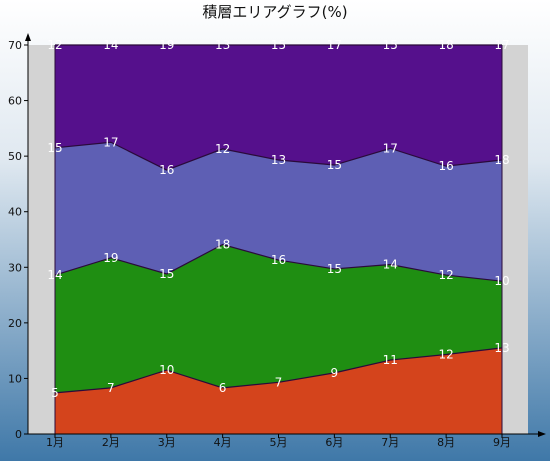 The height and width of the screenshot is (461, 550). I want to click on data-label-s1-3: 10, so click(166, 370).